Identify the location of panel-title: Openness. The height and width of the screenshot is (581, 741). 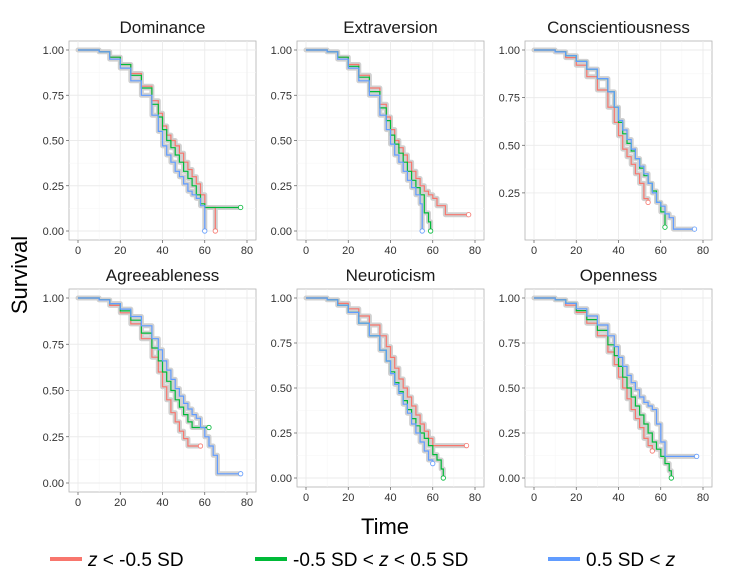
(619, 275).